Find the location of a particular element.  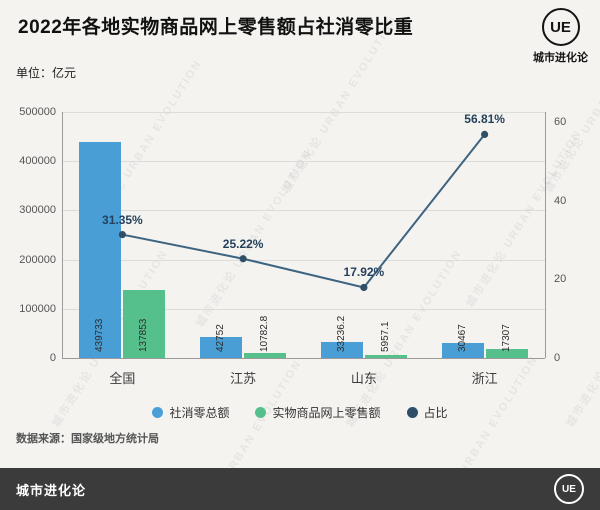

category-label: 江苏 is located at coordinates (243, 378).